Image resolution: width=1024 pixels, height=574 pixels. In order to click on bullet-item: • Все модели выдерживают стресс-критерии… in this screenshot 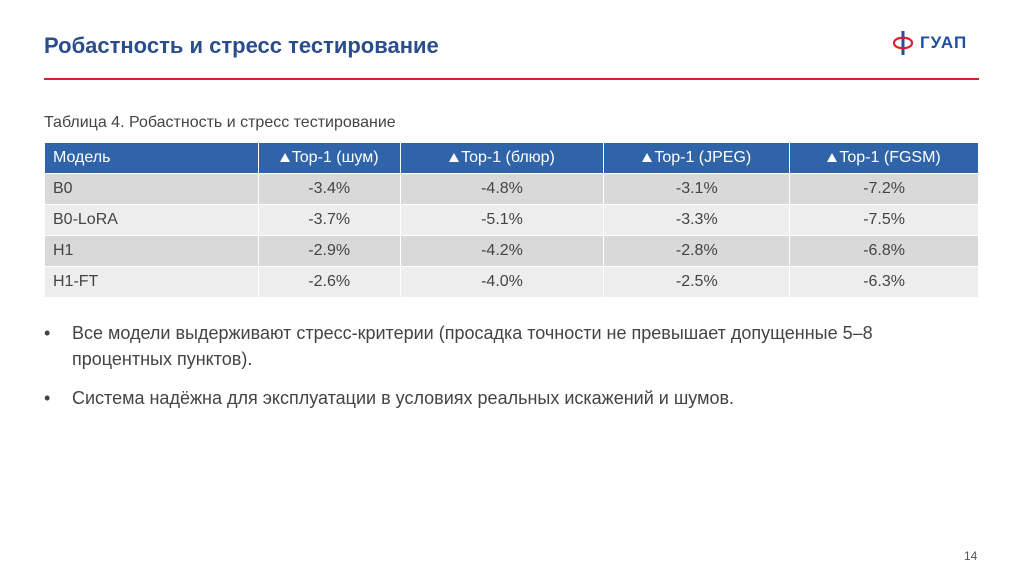, I will do `click(469, 346)`.